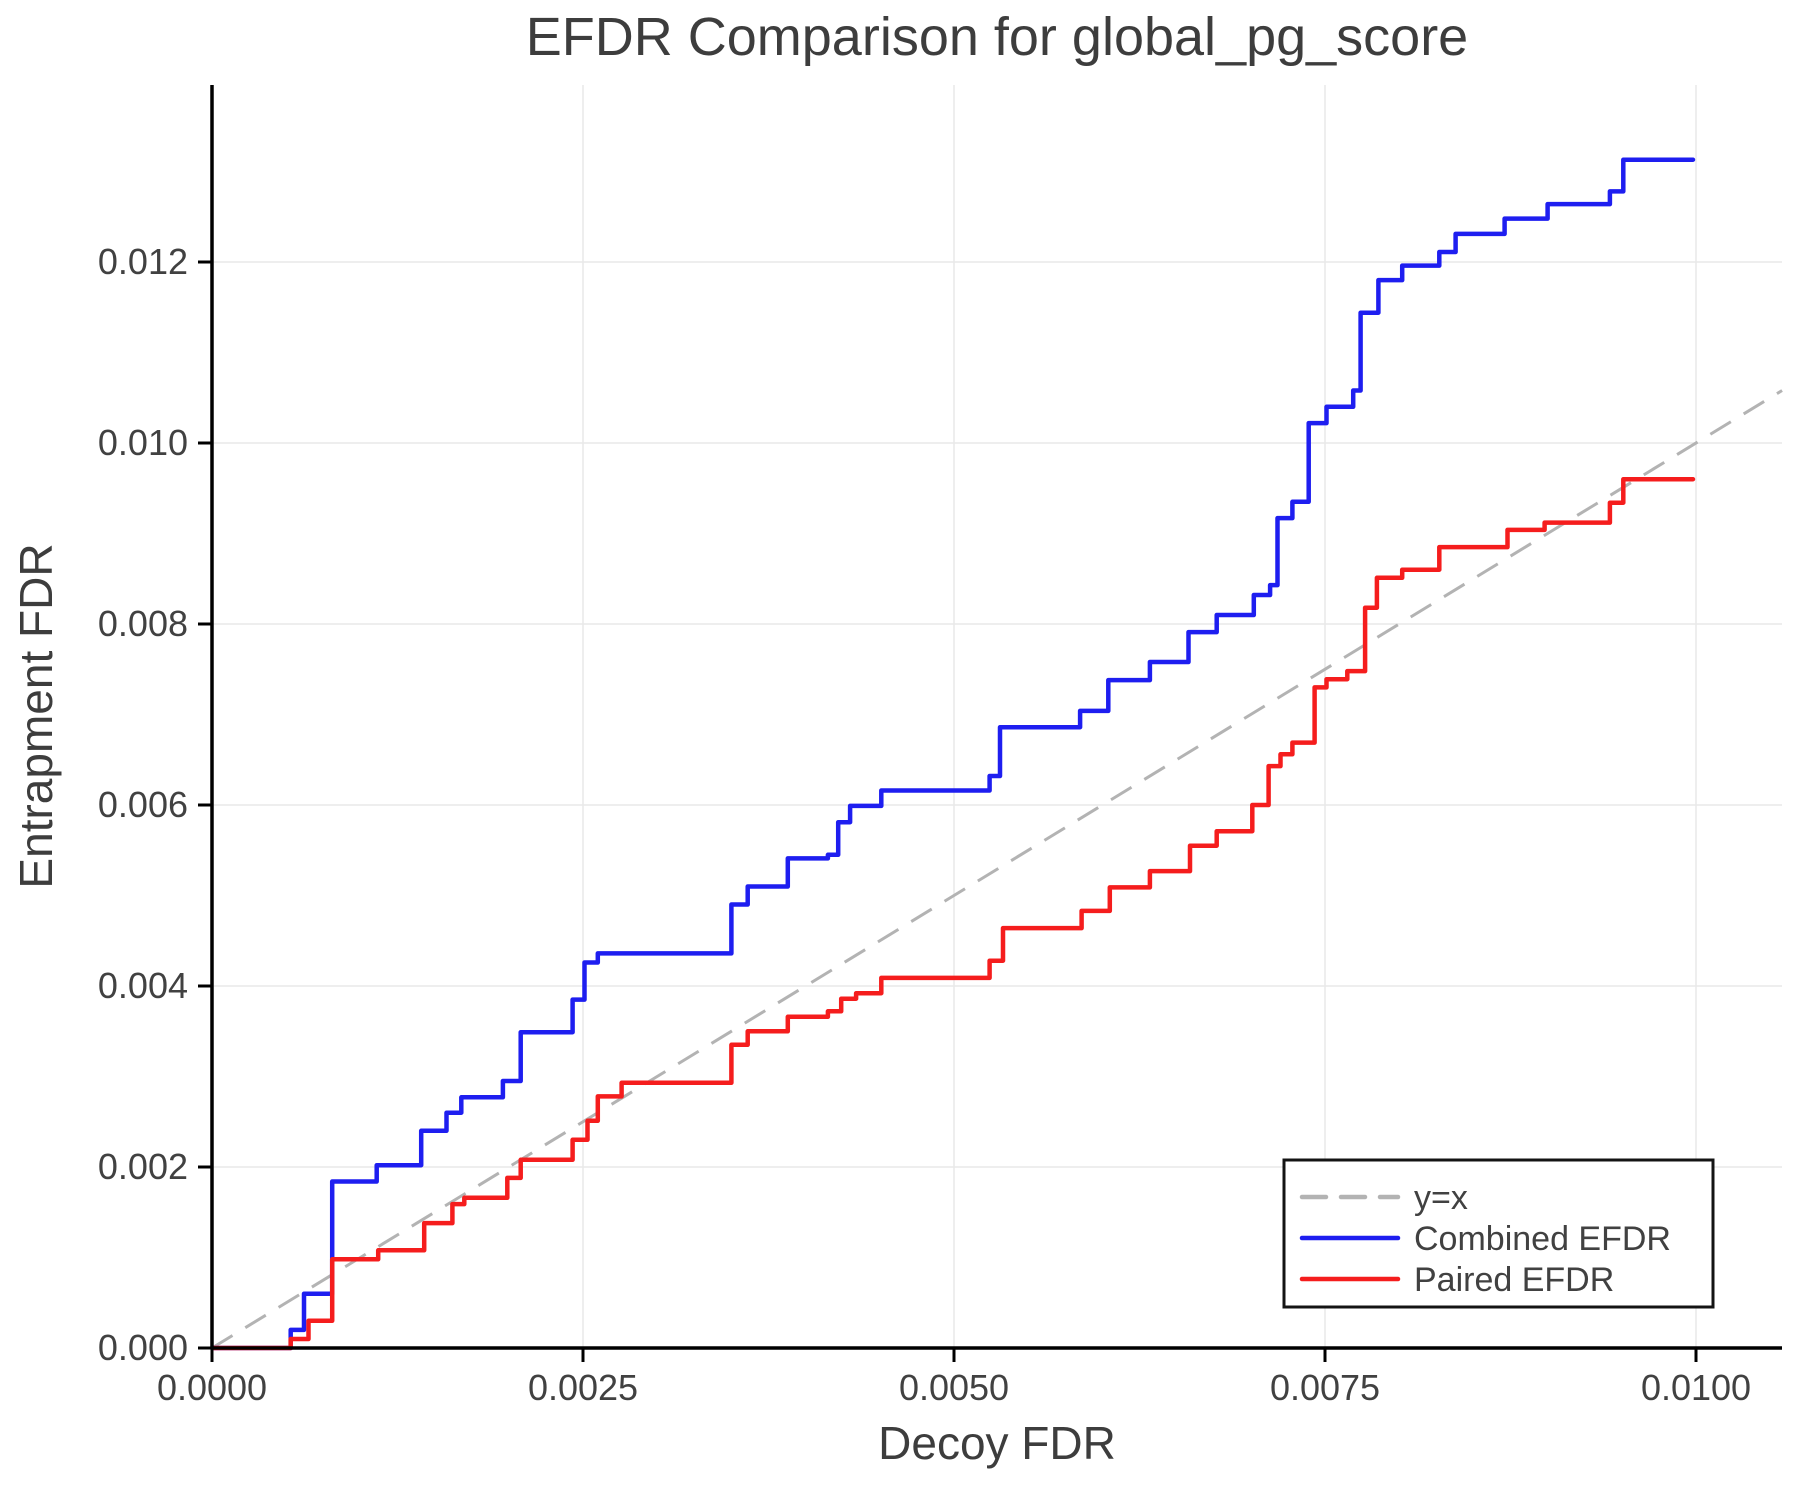 The image size is (1800, 1500). I want to click on x-tick-label: 0.0050, so click(954, 1387).